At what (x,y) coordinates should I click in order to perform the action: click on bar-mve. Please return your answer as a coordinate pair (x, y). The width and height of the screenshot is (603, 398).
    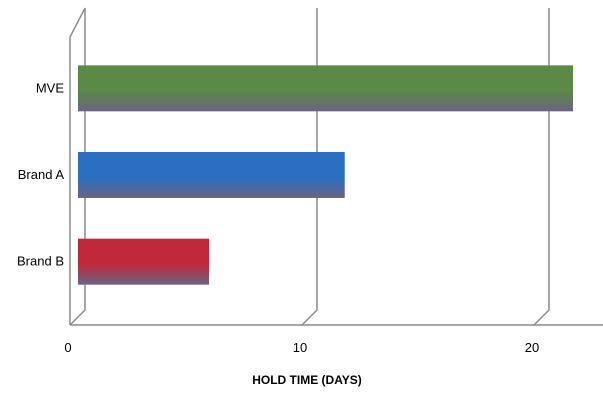
    Looking at the image, I should click on (325, 88).